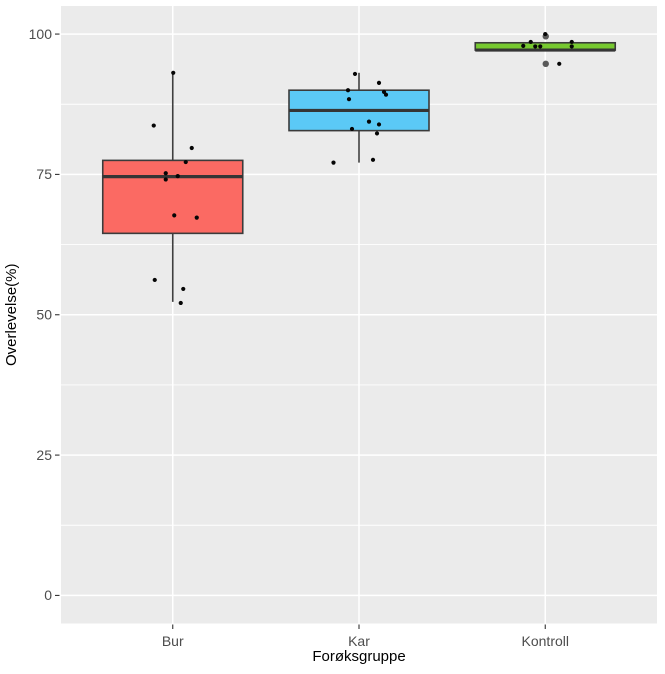  I want to click on y-axis-title: Overlevelse(%), so click(11, 314).